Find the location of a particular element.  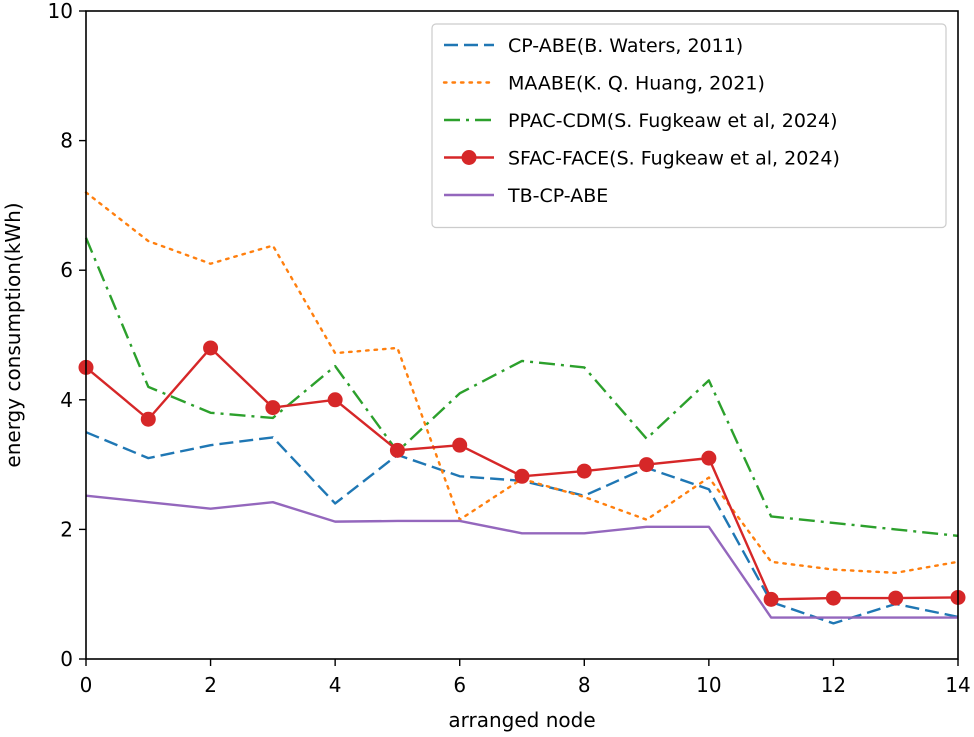

y-tick-label: 0 is located at coordinates (66, 659).